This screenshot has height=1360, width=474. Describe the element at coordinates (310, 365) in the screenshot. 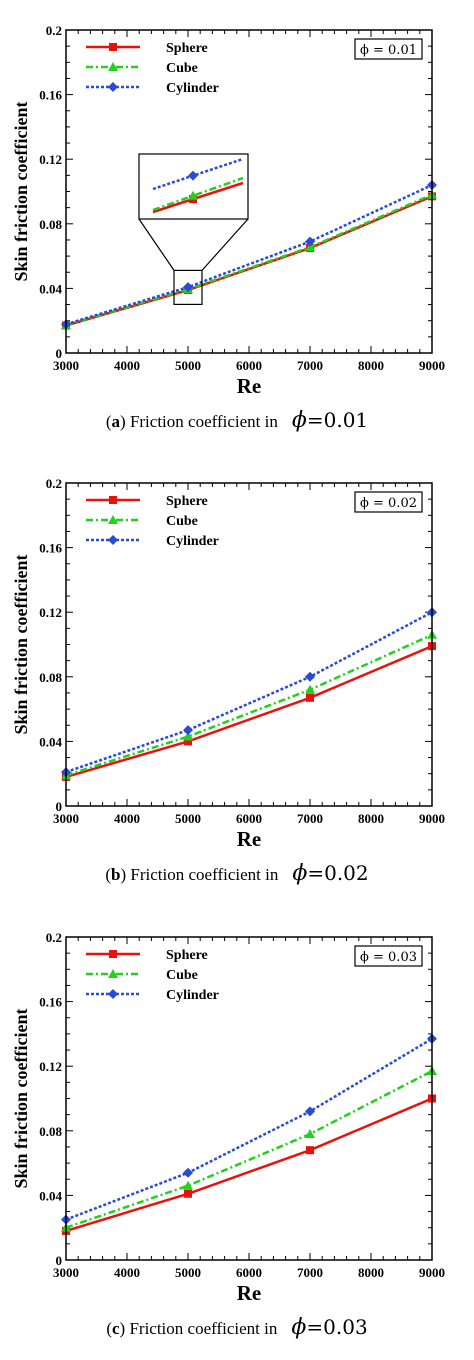

I see `chart-a-xtick-label: 7000` at that location.